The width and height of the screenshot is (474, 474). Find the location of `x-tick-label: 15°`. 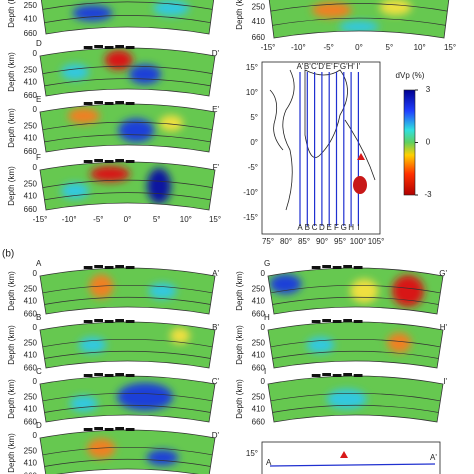

x-tick-label: 15° is located at coordinates (215, 219).